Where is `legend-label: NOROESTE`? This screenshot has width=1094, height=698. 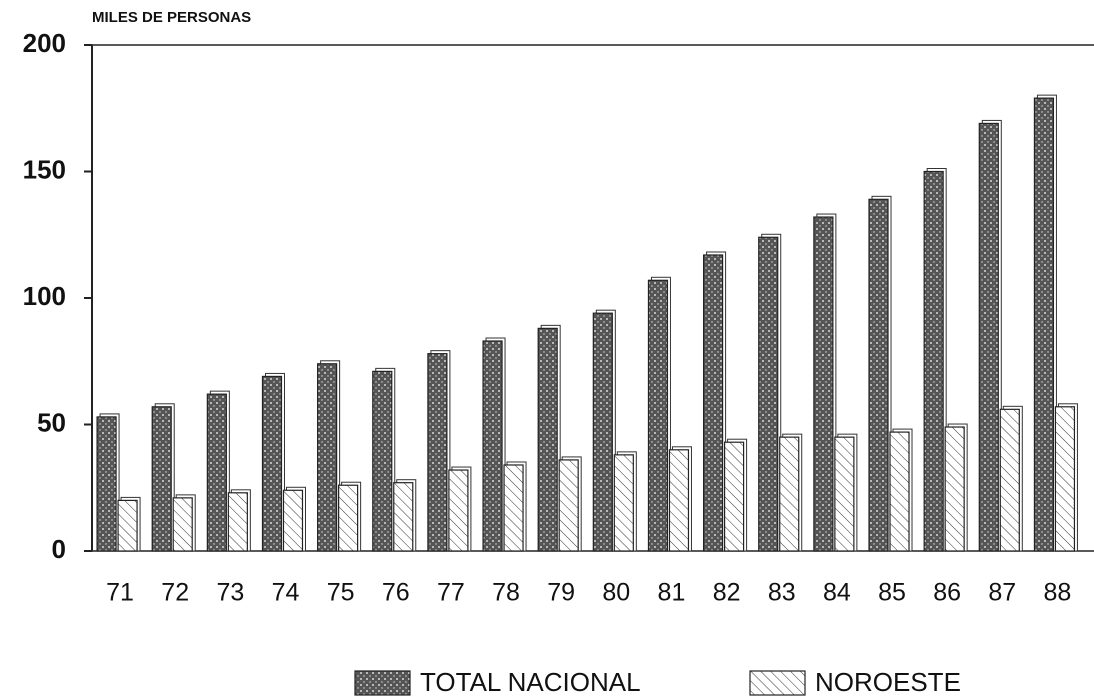
legend-label: NOROESTE is located at coordinates (888, 682).